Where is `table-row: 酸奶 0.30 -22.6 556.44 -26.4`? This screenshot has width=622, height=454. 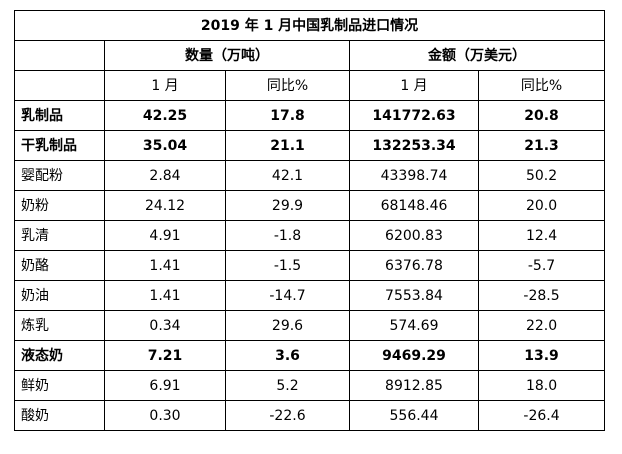 table-row: 酸奶 0.30 -22.6 556.44 -26.4 is located at coordinates (310, 415).